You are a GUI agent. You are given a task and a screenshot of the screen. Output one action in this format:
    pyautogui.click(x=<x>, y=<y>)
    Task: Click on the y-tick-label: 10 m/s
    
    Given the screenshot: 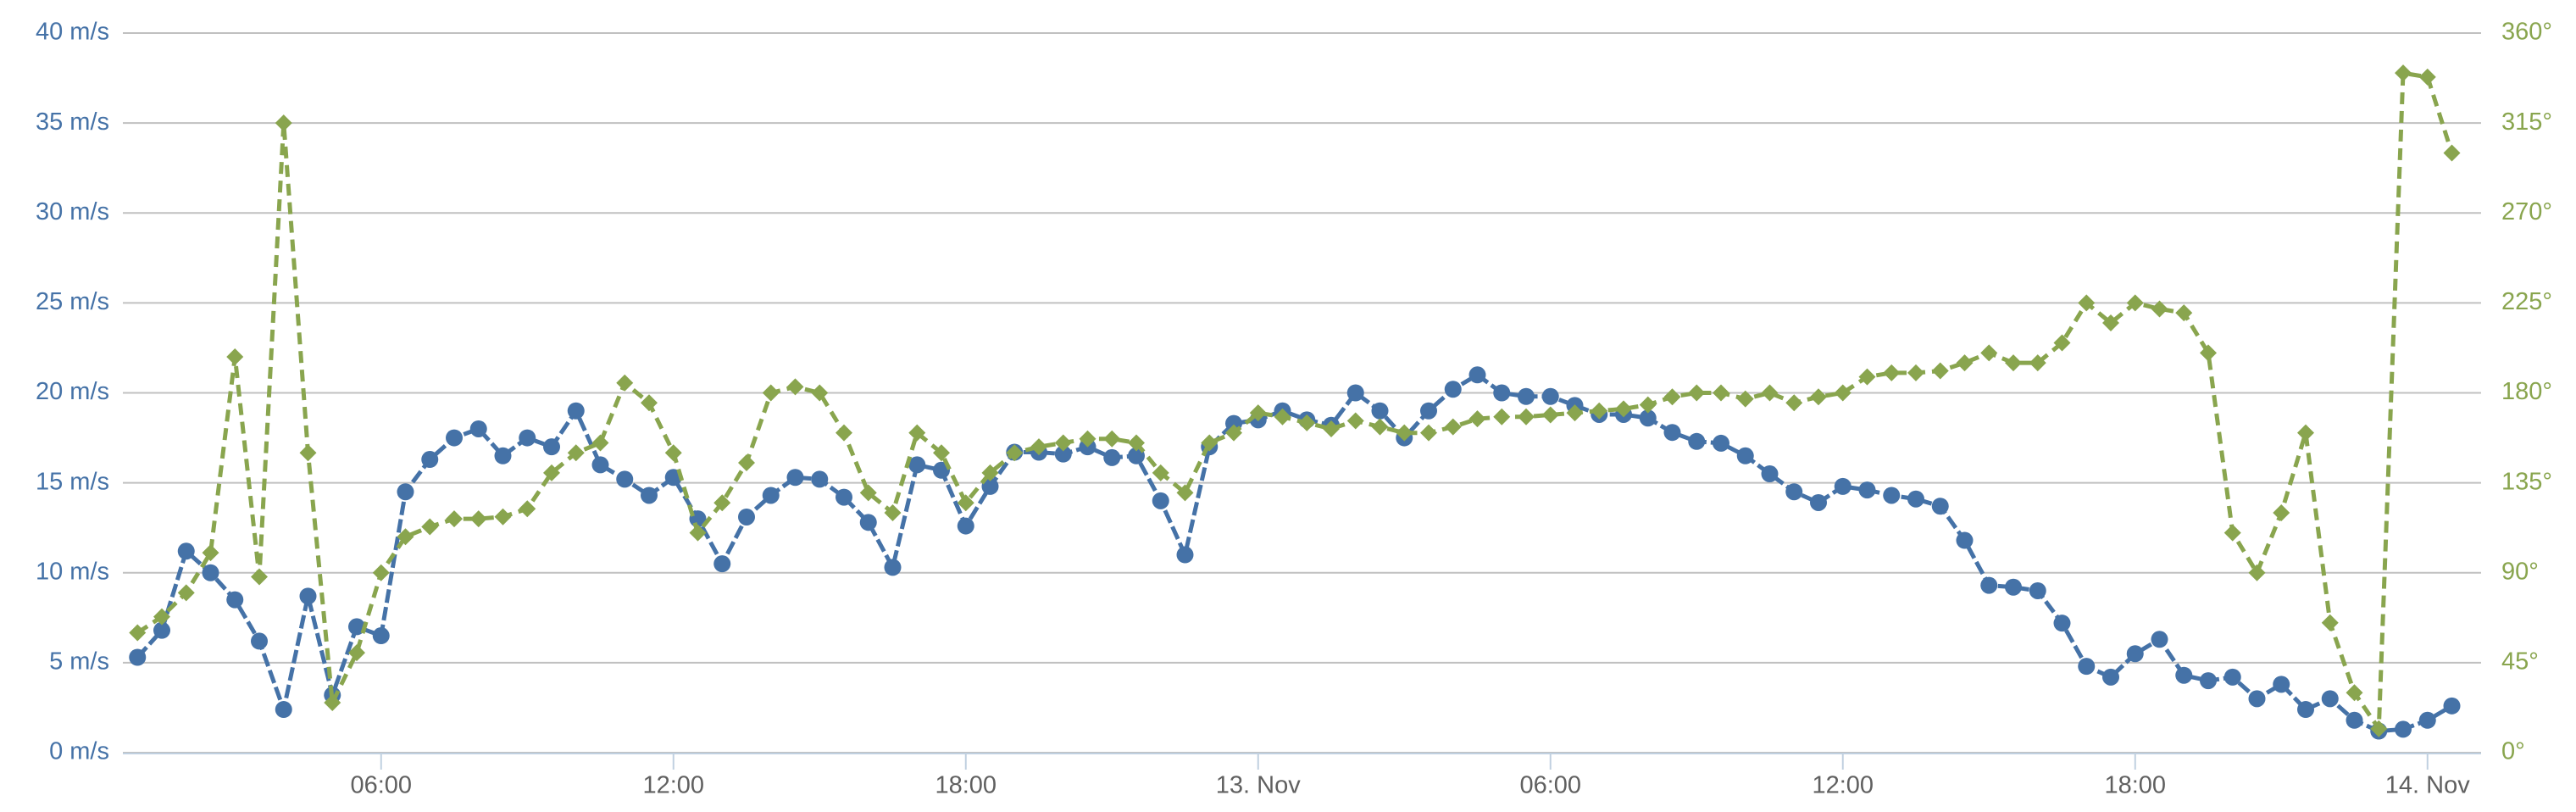 What is the action you would take?
    pyautogui.click(x=72, y=571)
    